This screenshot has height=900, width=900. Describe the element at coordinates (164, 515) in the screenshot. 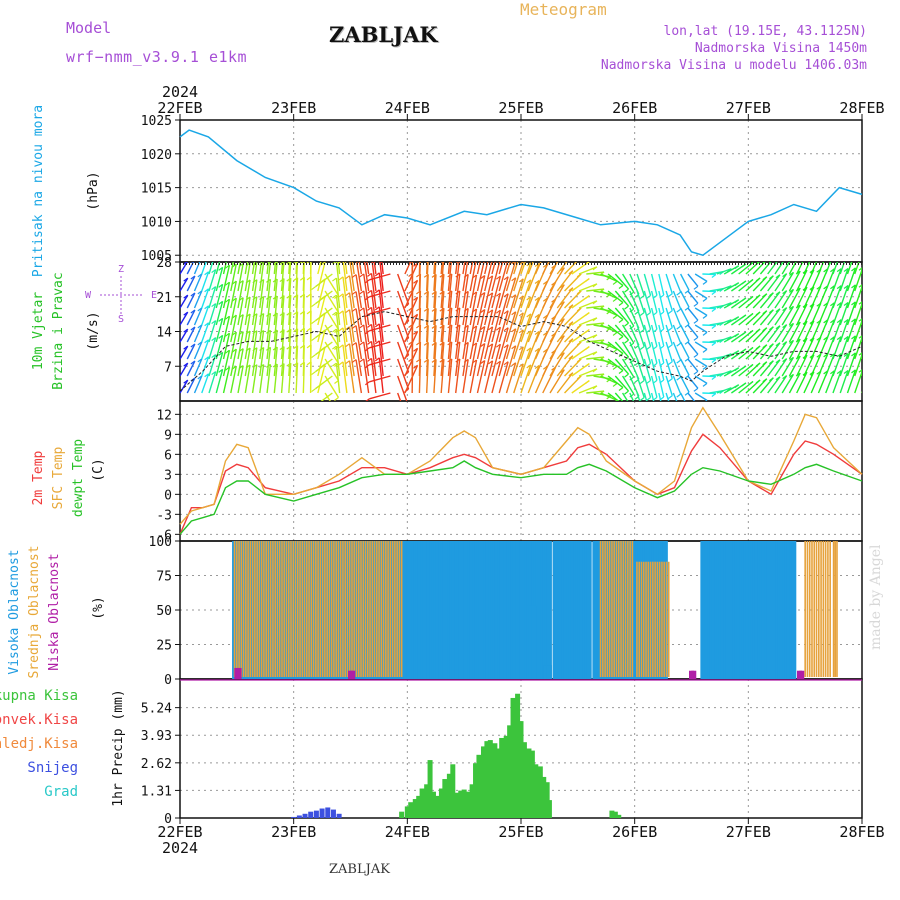

I see `ytick-label: -3` at that location.